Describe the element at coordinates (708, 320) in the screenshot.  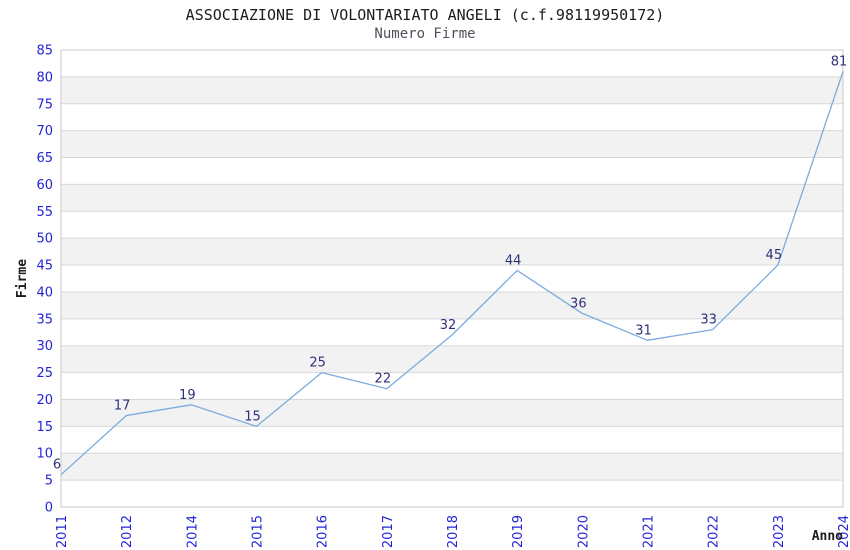
I see `data-label: 33` at that location.